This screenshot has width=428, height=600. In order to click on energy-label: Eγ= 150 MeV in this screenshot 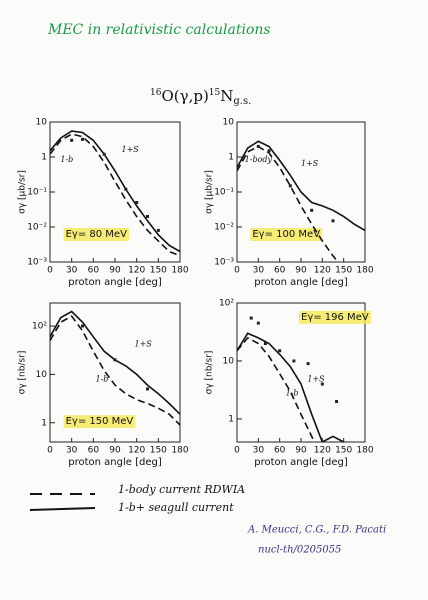, I will do `click(100, 421)`.